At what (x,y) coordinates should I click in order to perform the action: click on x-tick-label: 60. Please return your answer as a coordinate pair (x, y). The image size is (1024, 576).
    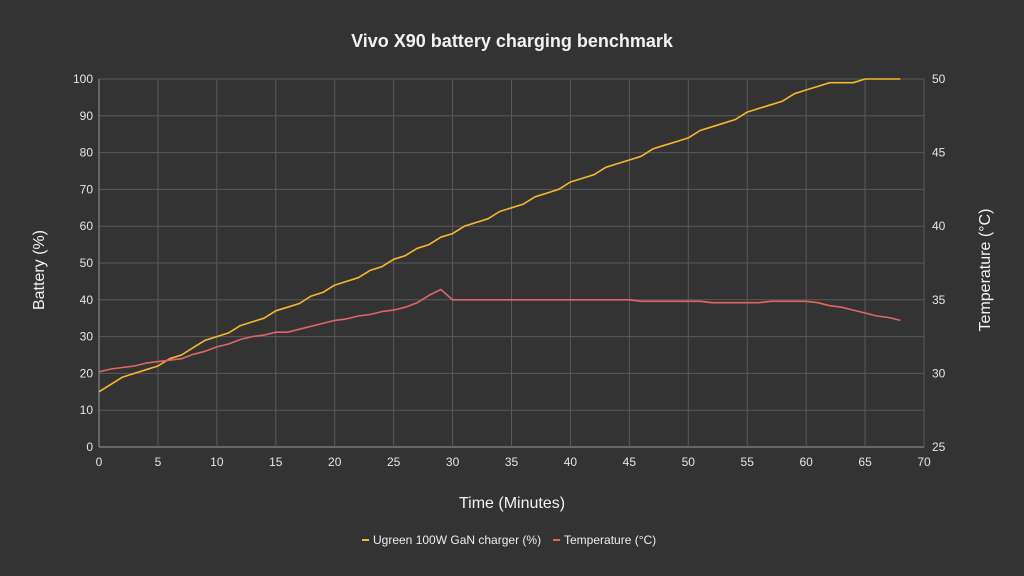
    Looking at the image, I should click on (806, 462).